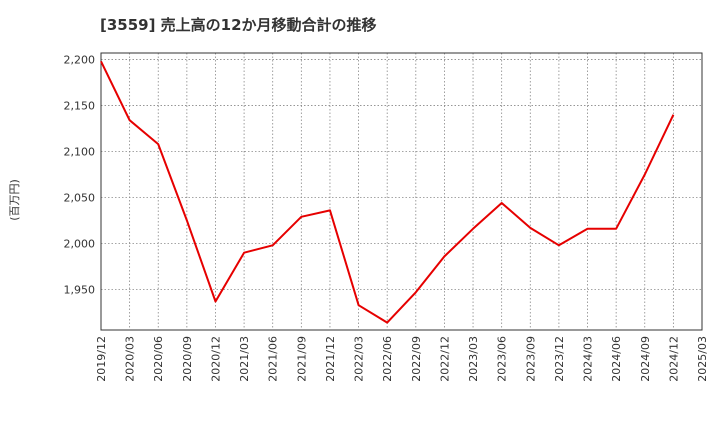 Image resolution: width=720 pixels, height=440 pixels. Describe the element at coordinates (101, 359) in the screenshot. I see `x-tick-label: 2019/12` at that location.